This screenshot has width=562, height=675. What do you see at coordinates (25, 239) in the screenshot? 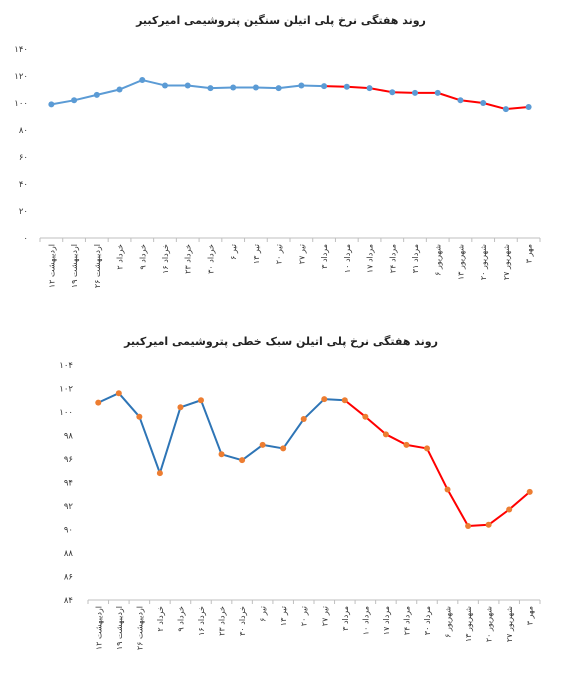
I see `y-tick-label: ۰` at bounding box center [25, 239].